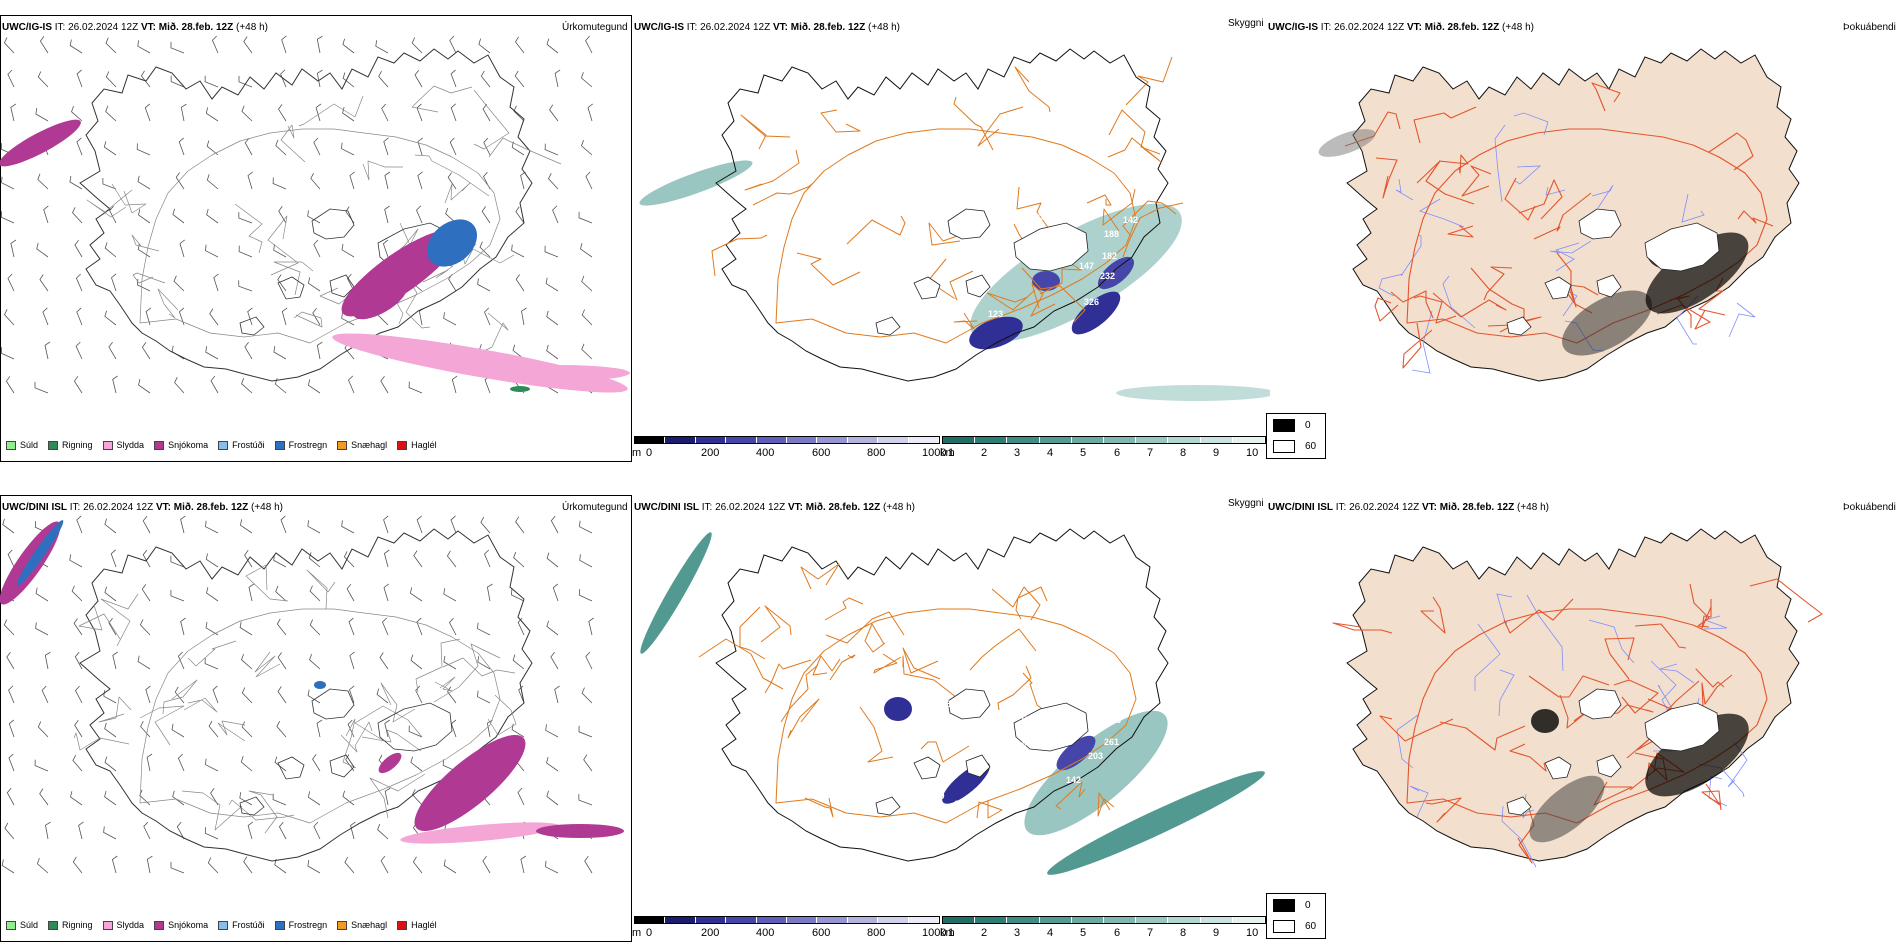 The width and height of the screenshot is (1900, 950). I want to click on road-network, so click(295, 699).